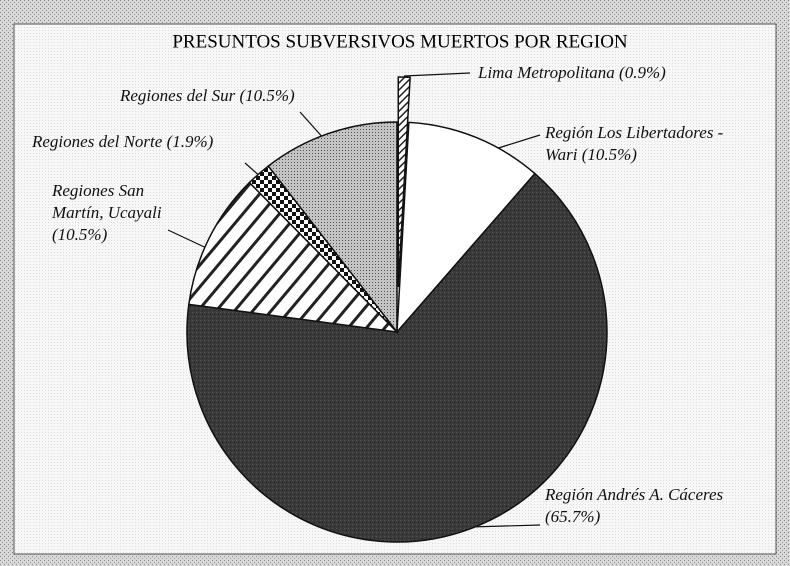 This screenshot has height=566, width=790. I want to click on category-label: Regiones del Sur, so click(178, 95).